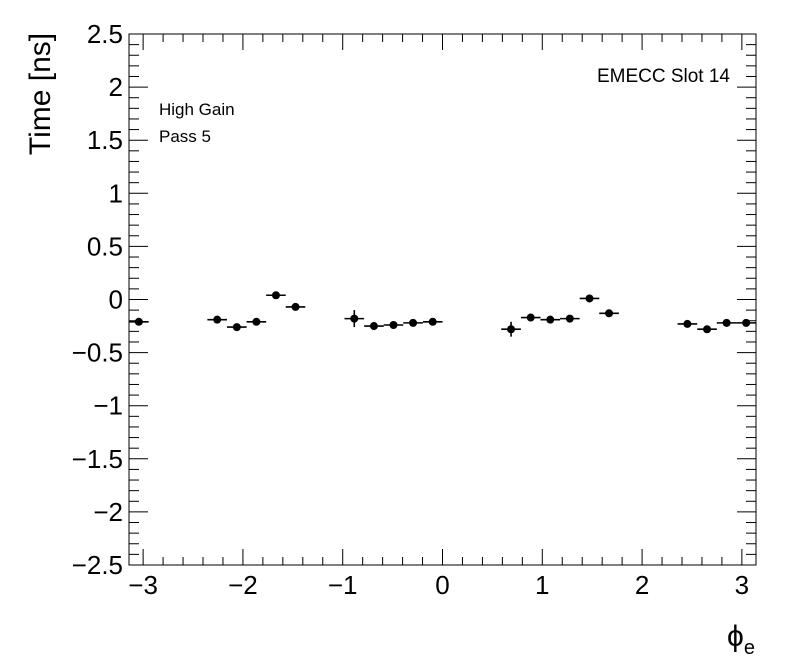 This screenshot has width=796, height=672. I want to click on y-tick-label: 2, so click(116, 87).